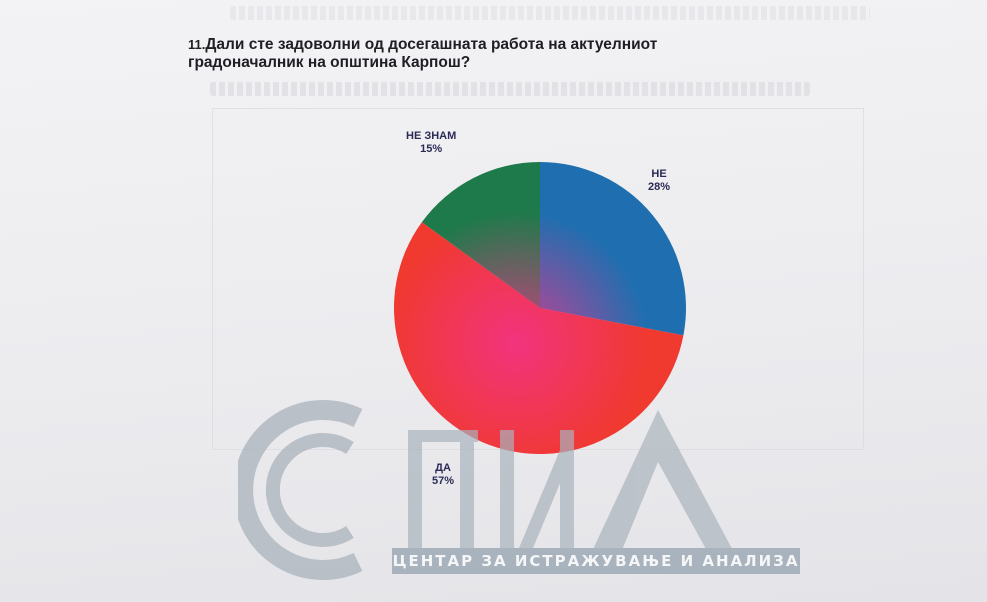  What do you see at coordinates (443, 468) in the screenshot?
I see `slice-label-yes-name: ДА` at bounding box center [443, 468].